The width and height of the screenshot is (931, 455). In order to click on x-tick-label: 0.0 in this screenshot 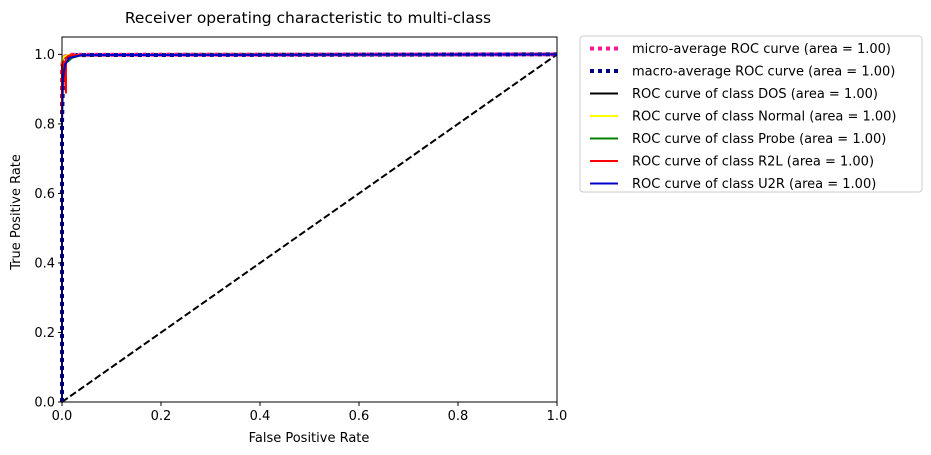, I will do `click(62, 416)`.